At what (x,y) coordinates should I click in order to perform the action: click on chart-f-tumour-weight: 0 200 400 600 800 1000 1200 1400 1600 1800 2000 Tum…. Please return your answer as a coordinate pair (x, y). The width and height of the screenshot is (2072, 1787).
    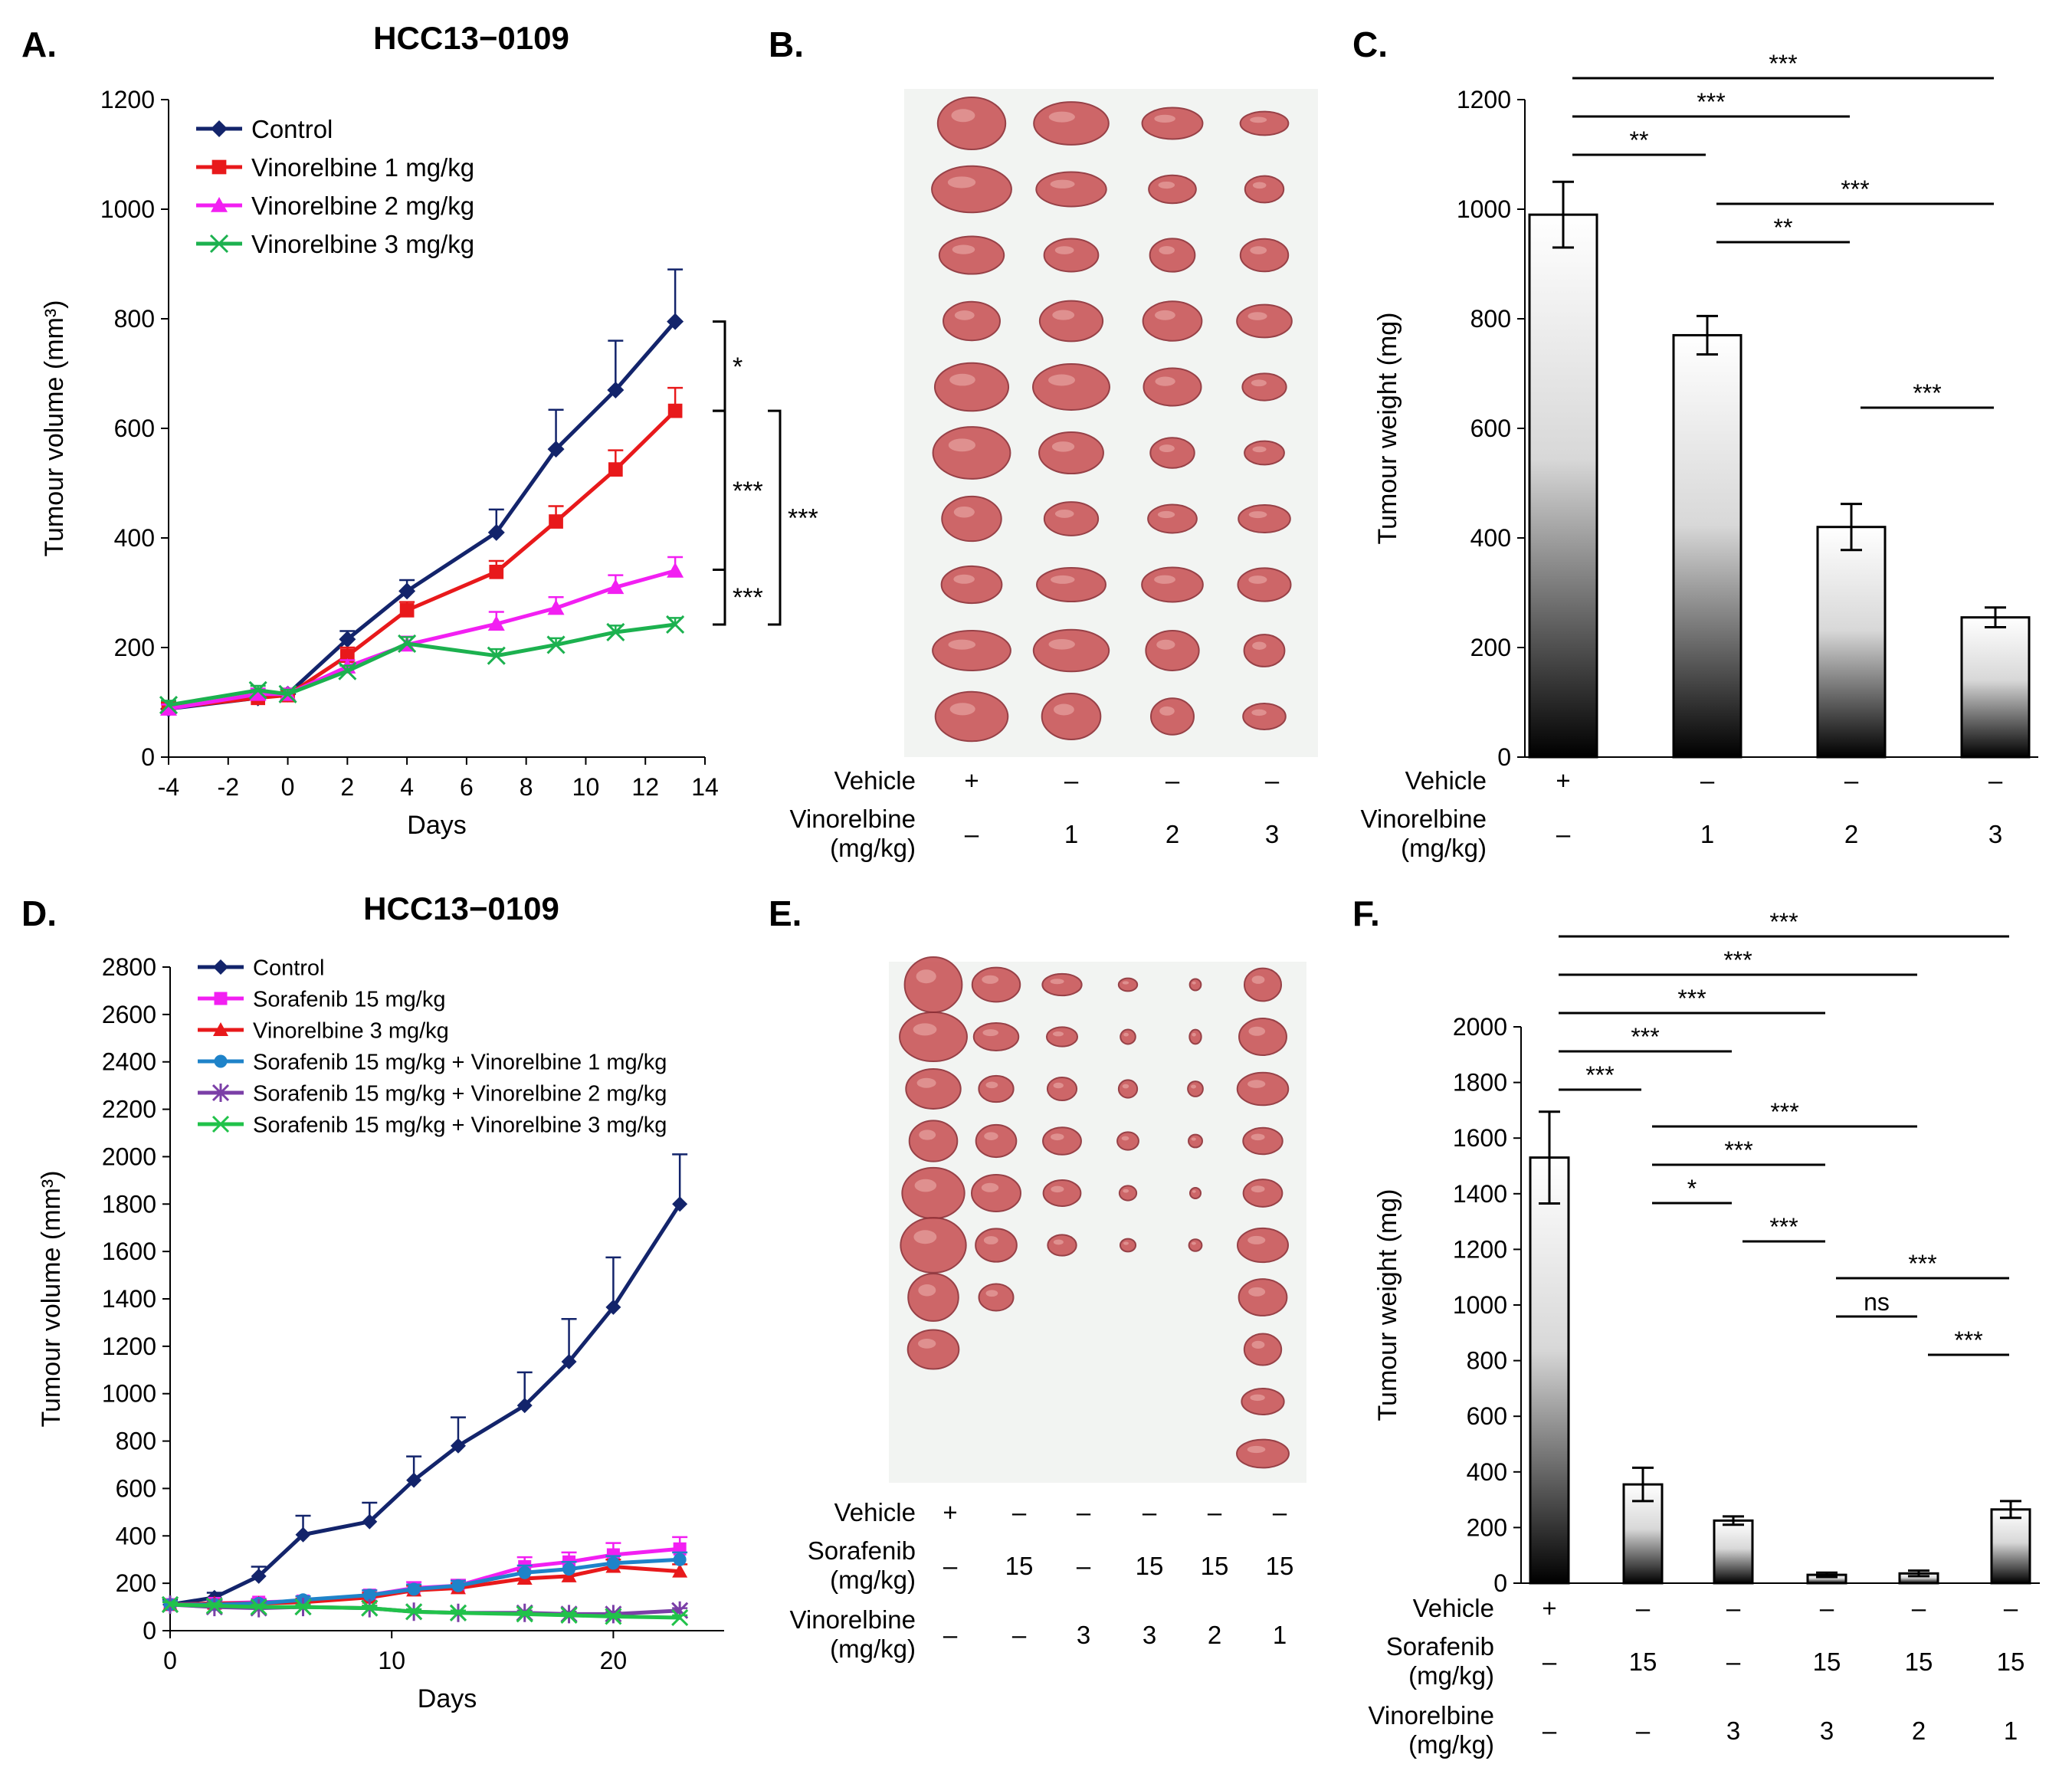
    Looking at the image, I should click on (1707, 1252).